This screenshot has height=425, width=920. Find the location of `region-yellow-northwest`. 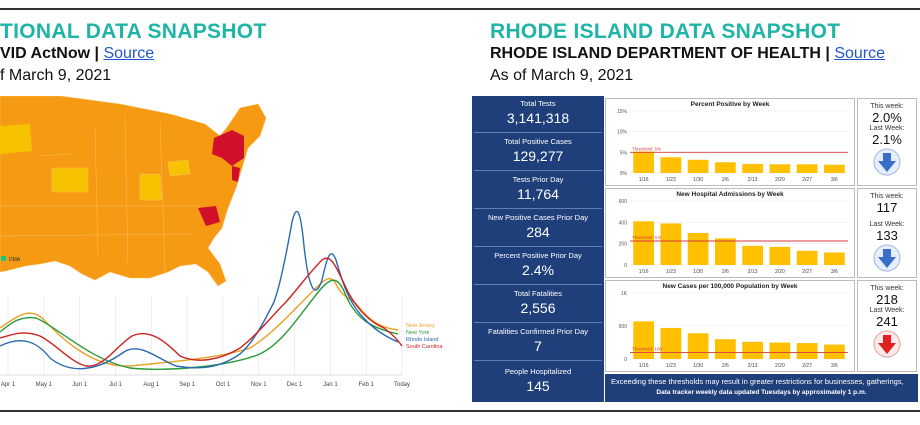

region-yellow-northwest is located at coordinates (16, 139).